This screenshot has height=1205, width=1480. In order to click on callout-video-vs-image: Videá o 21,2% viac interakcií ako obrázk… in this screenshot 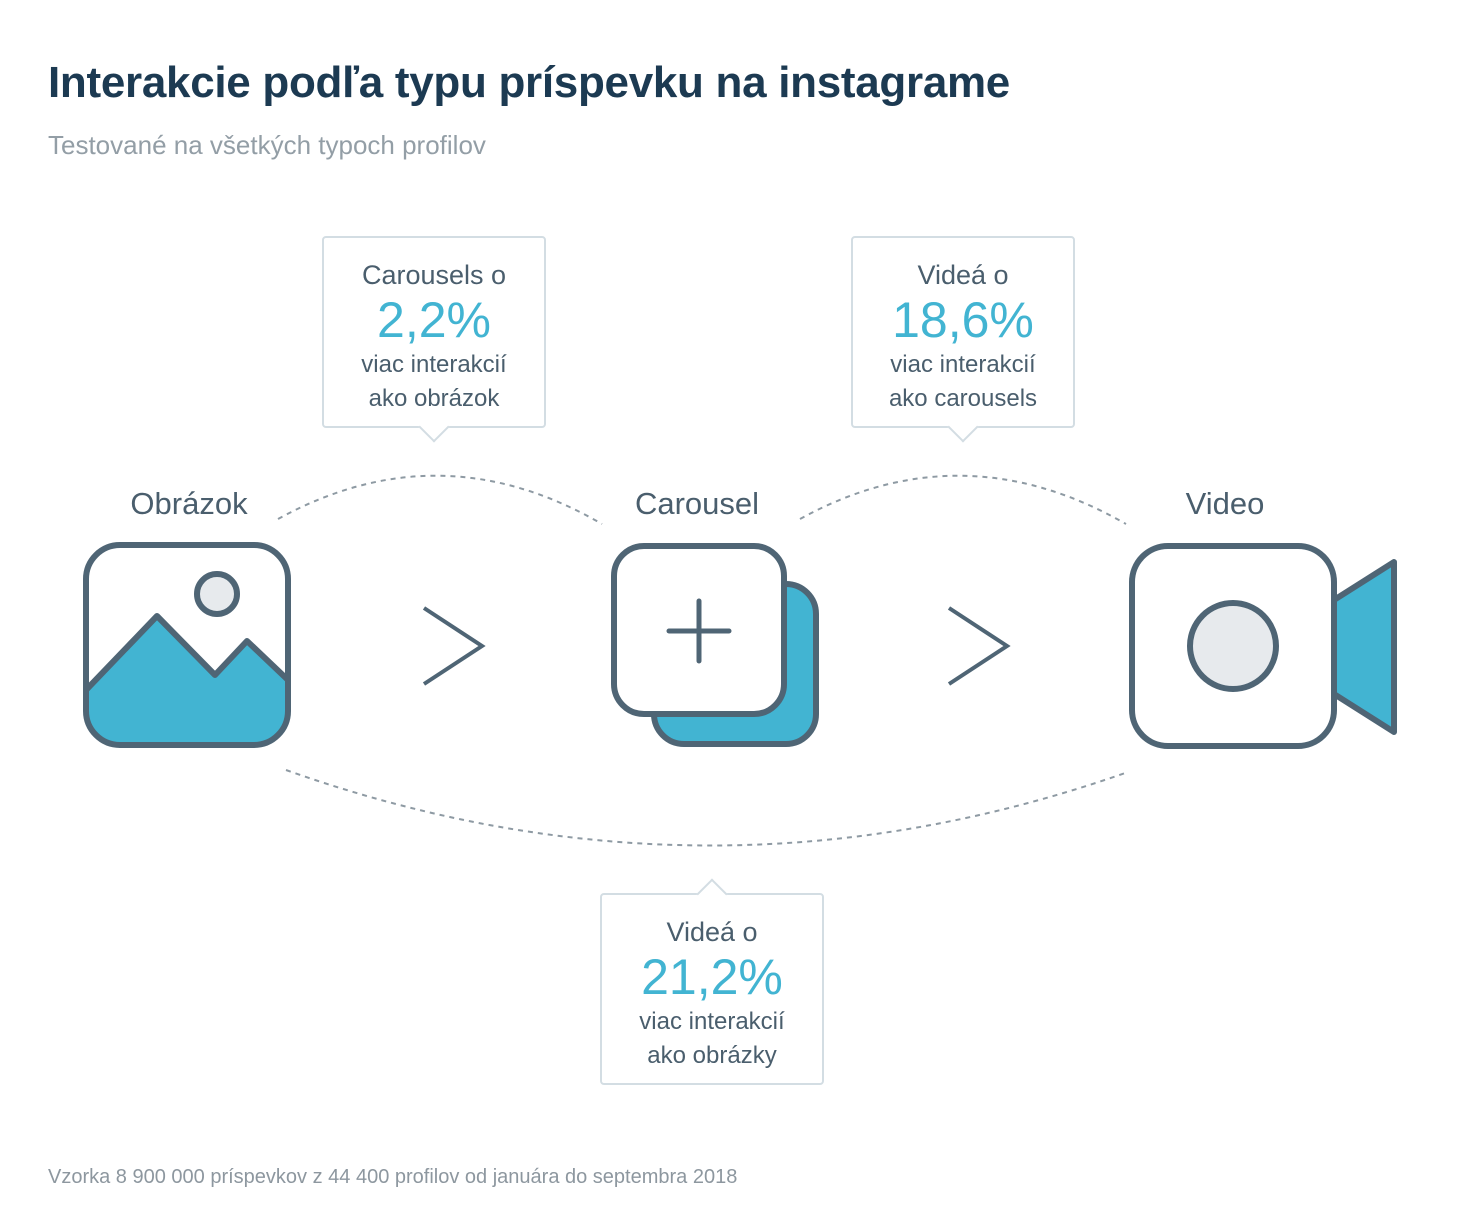, I will do `click(712, 989)`.